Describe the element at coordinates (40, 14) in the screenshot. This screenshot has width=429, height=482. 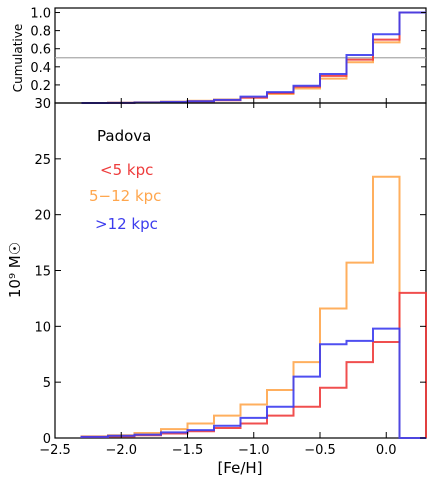
I see `cumulative-y-tick-label: 1.0` at that location.